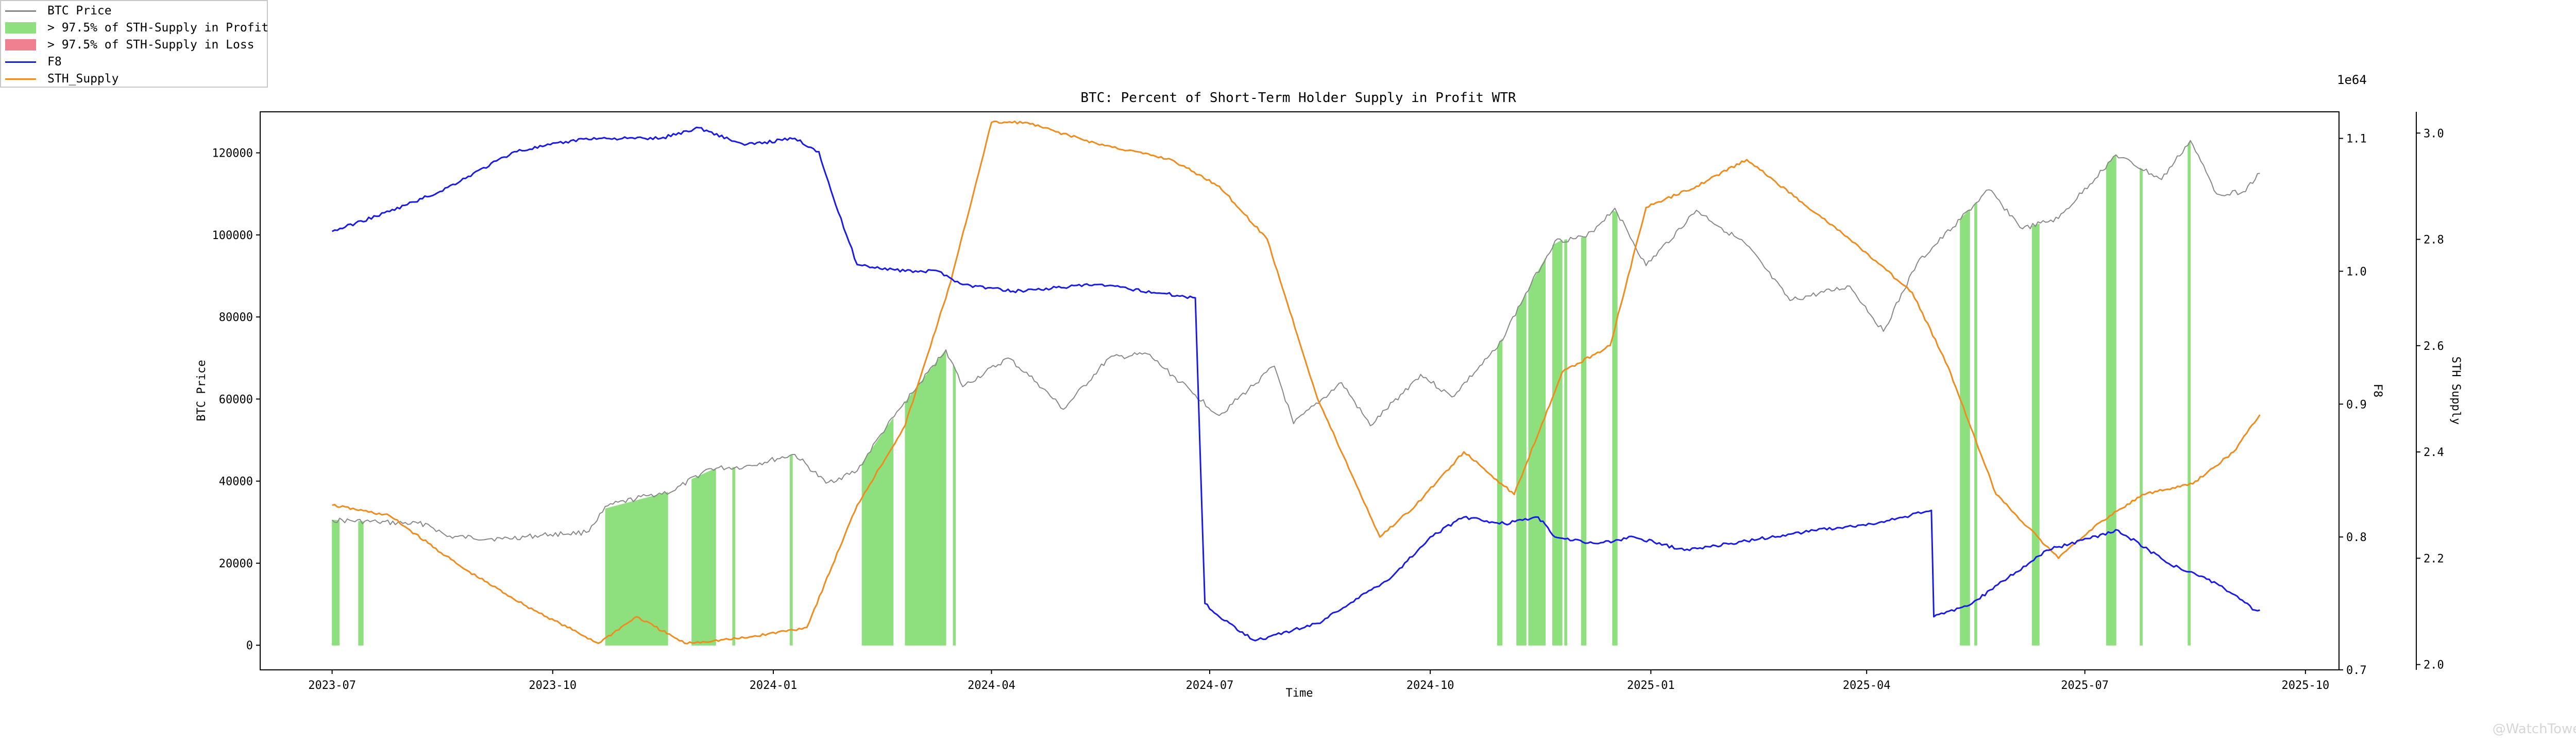 This screenshot has height=742, width=2576. Describe the element at coordinates (236, 564) in the screenshot. I see `left-tick-label: 20000` at that location.